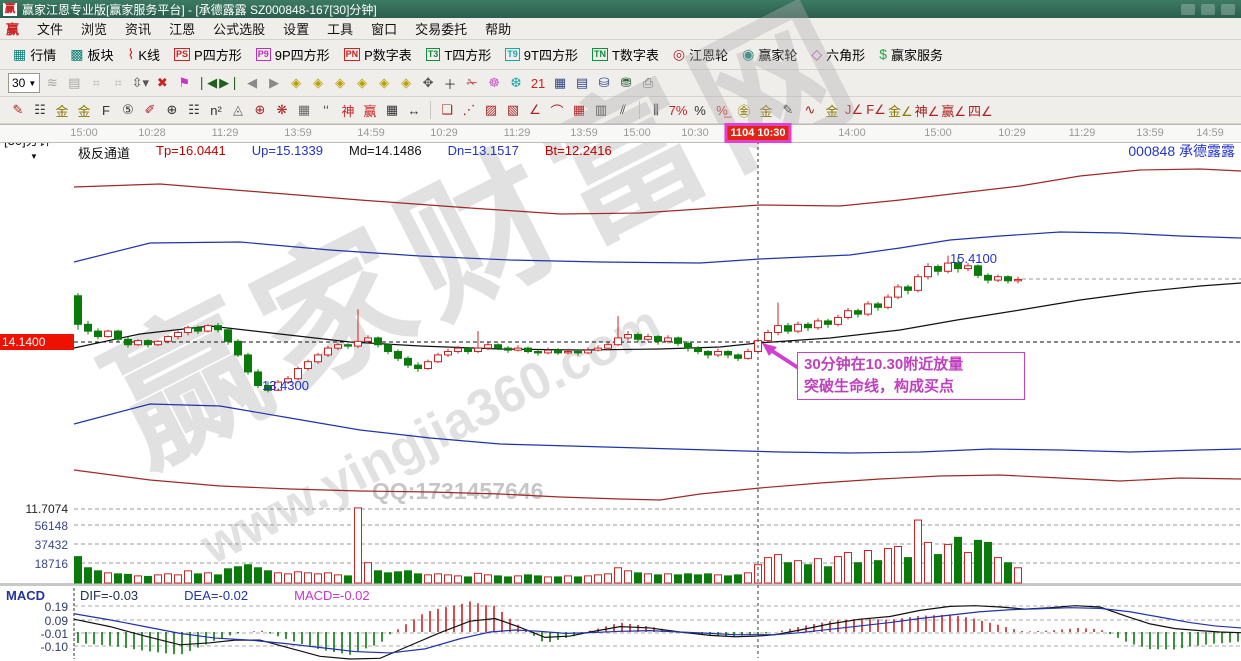 This screenshot has height=661, width=1241. I want to click on wave-line-icon: ∿, so click(810, 109).